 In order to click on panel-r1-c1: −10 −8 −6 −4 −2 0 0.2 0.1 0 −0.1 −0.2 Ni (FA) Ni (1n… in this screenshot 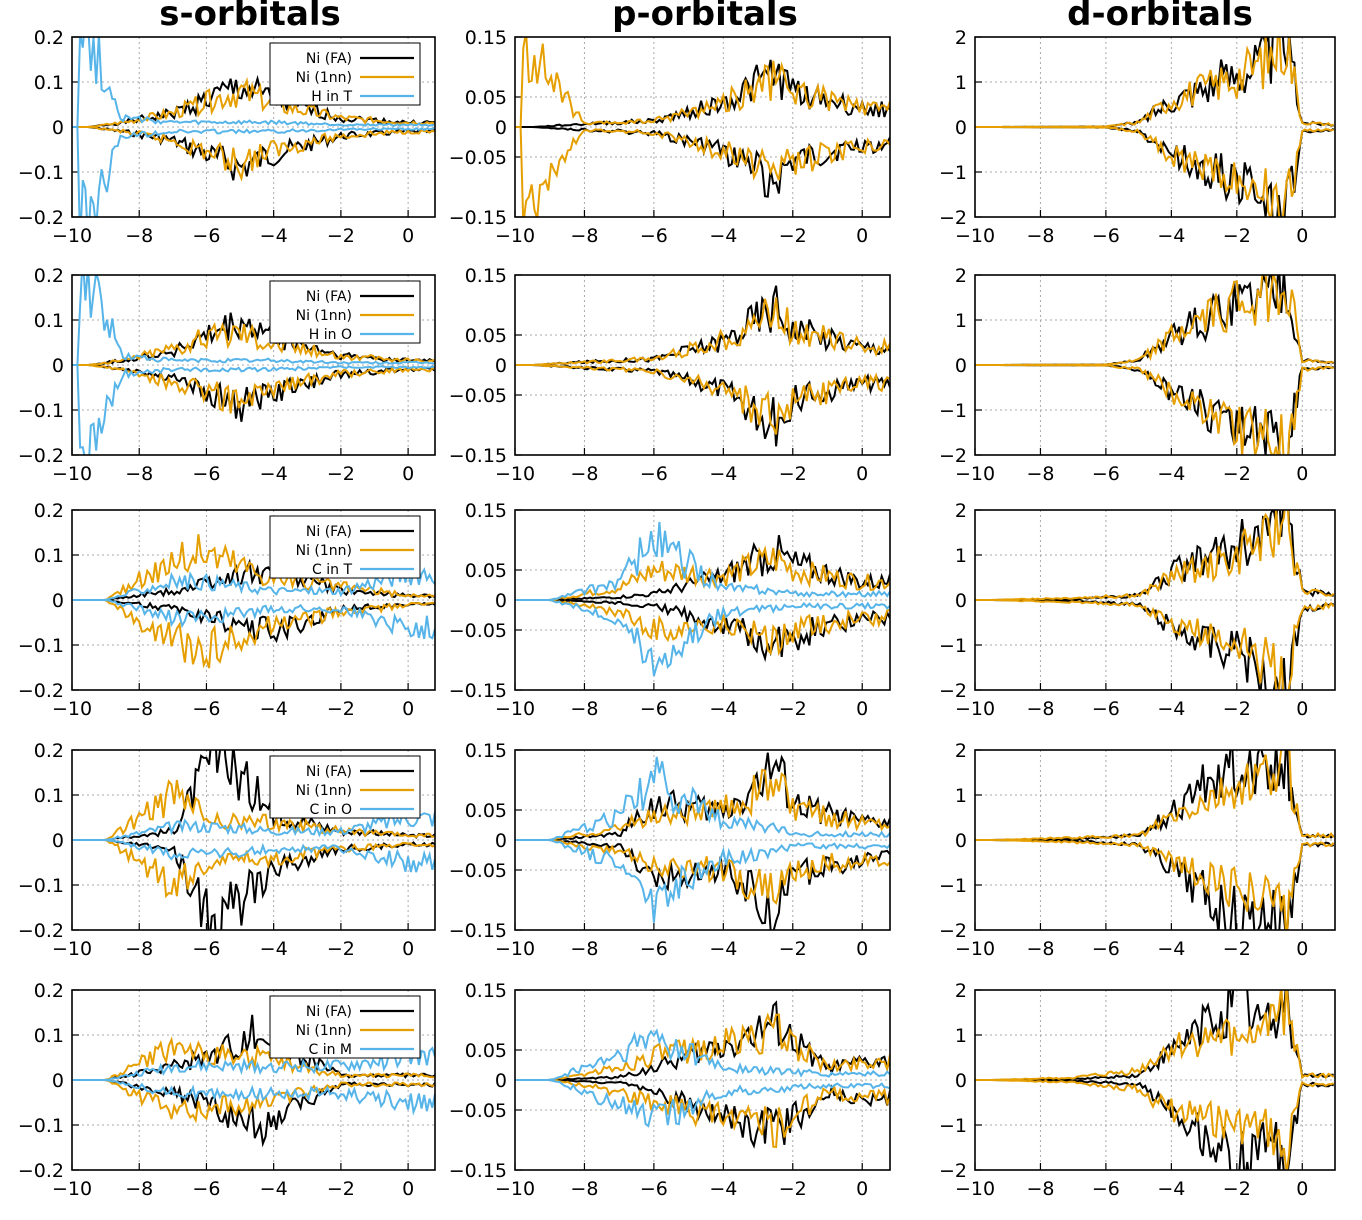, I will do `click(227, 137)`.